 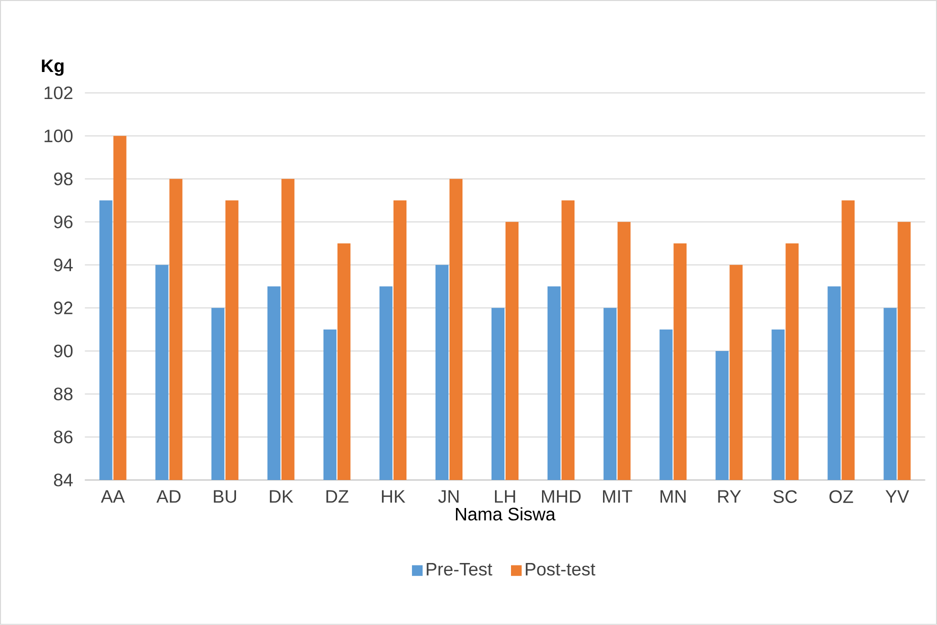 What do you see at coordinates (63, 265) in the screenshot?
I see `y-tick-label: 94` at bounding box center [63, 265].